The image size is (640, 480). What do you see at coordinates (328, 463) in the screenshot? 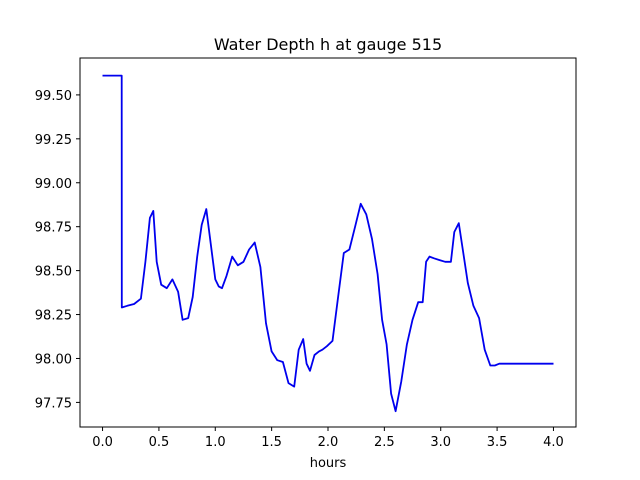
I see `x-axis-label: hours` at bounding box center [328, 463].